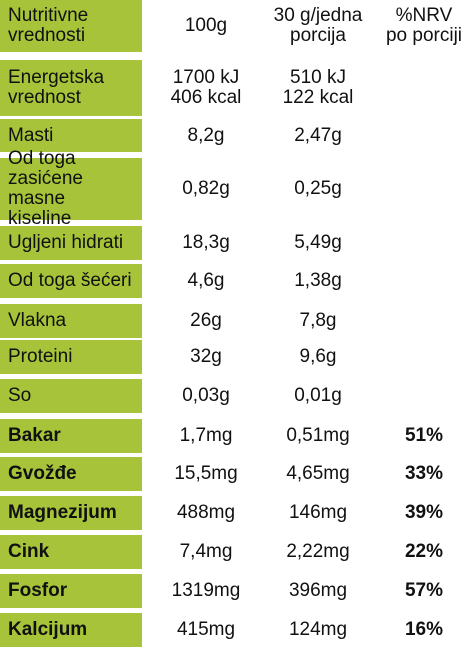  What do you see at coordinates (71, 281) in the screenshot?
I see `nutrient-label: Od toga šećeri` at bounding box center [71, 281].